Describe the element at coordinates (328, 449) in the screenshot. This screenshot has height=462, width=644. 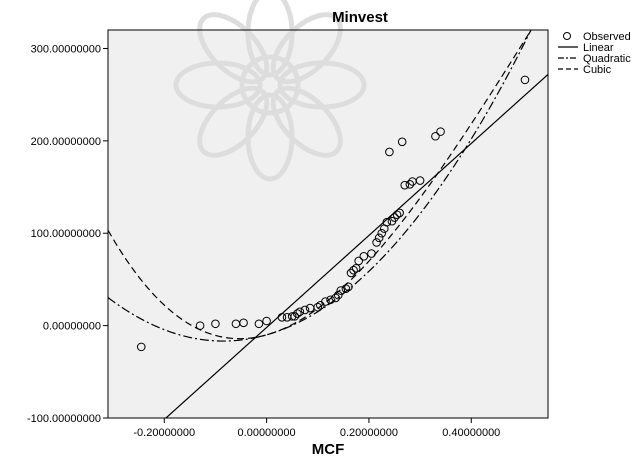
I see `x-axis-label: MCF` at that location.